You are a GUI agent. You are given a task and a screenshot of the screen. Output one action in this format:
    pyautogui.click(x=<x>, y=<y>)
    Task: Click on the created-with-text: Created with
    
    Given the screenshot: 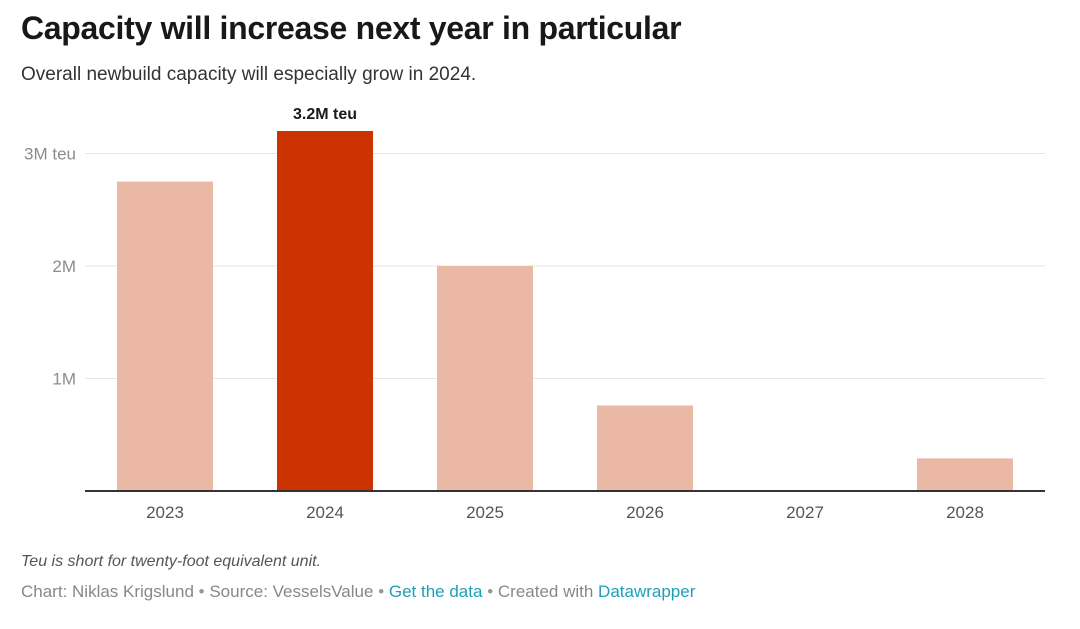 What is the action you would take?
    pyautogui.click(x=545, y=591)
    